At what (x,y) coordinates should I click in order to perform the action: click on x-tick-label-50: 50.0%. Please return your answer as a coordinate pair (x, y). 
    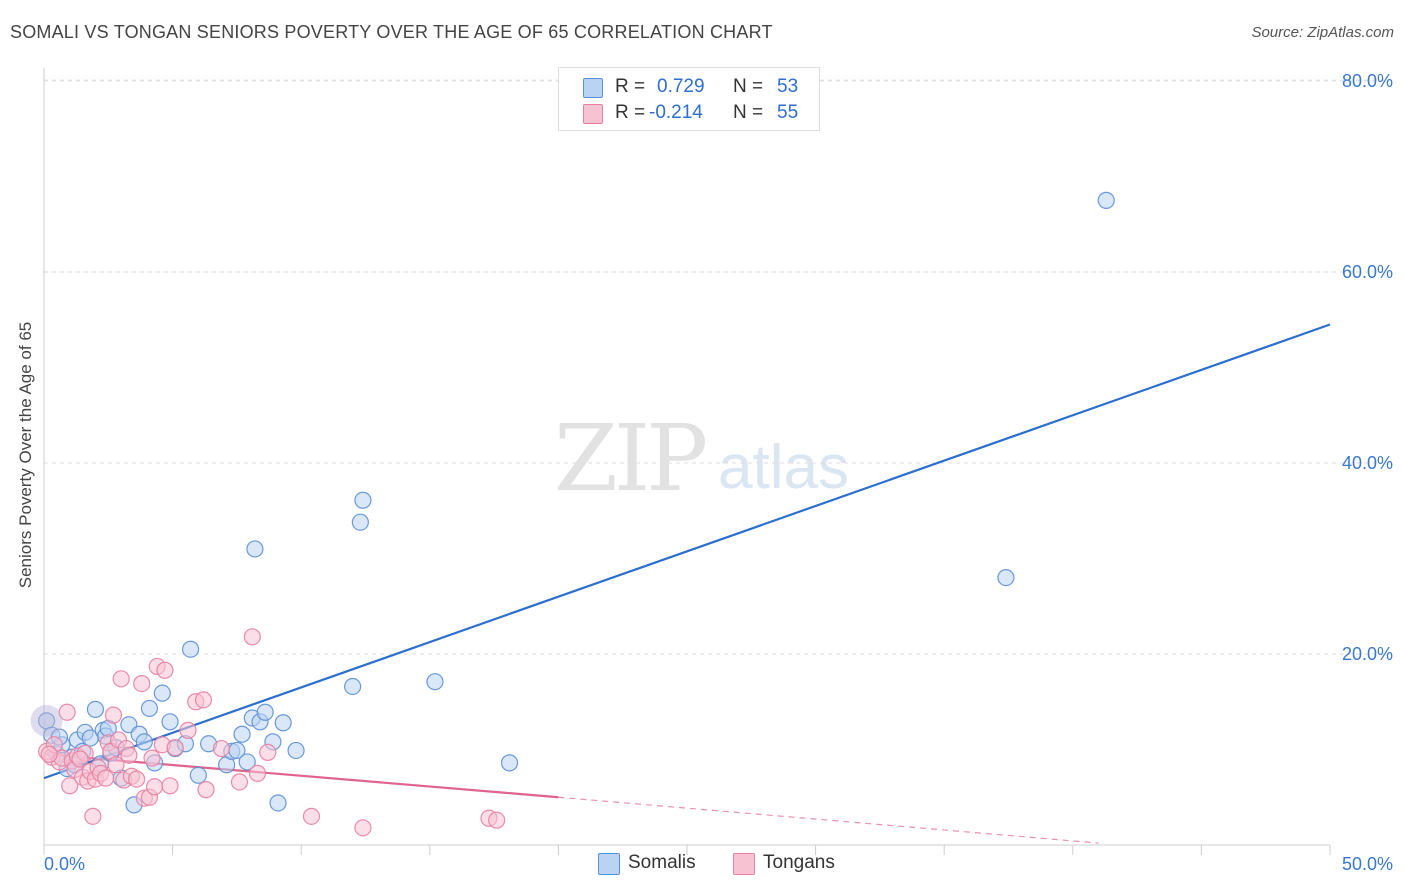
    Looking at the image, I should click on (1367, 864).